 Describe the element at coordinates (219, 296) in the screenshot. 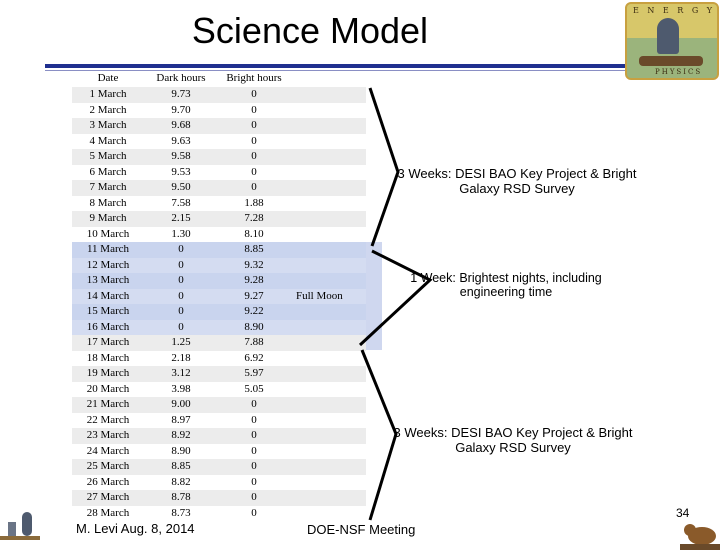

I see `table-row: 14 March 0 9.27` at that location.